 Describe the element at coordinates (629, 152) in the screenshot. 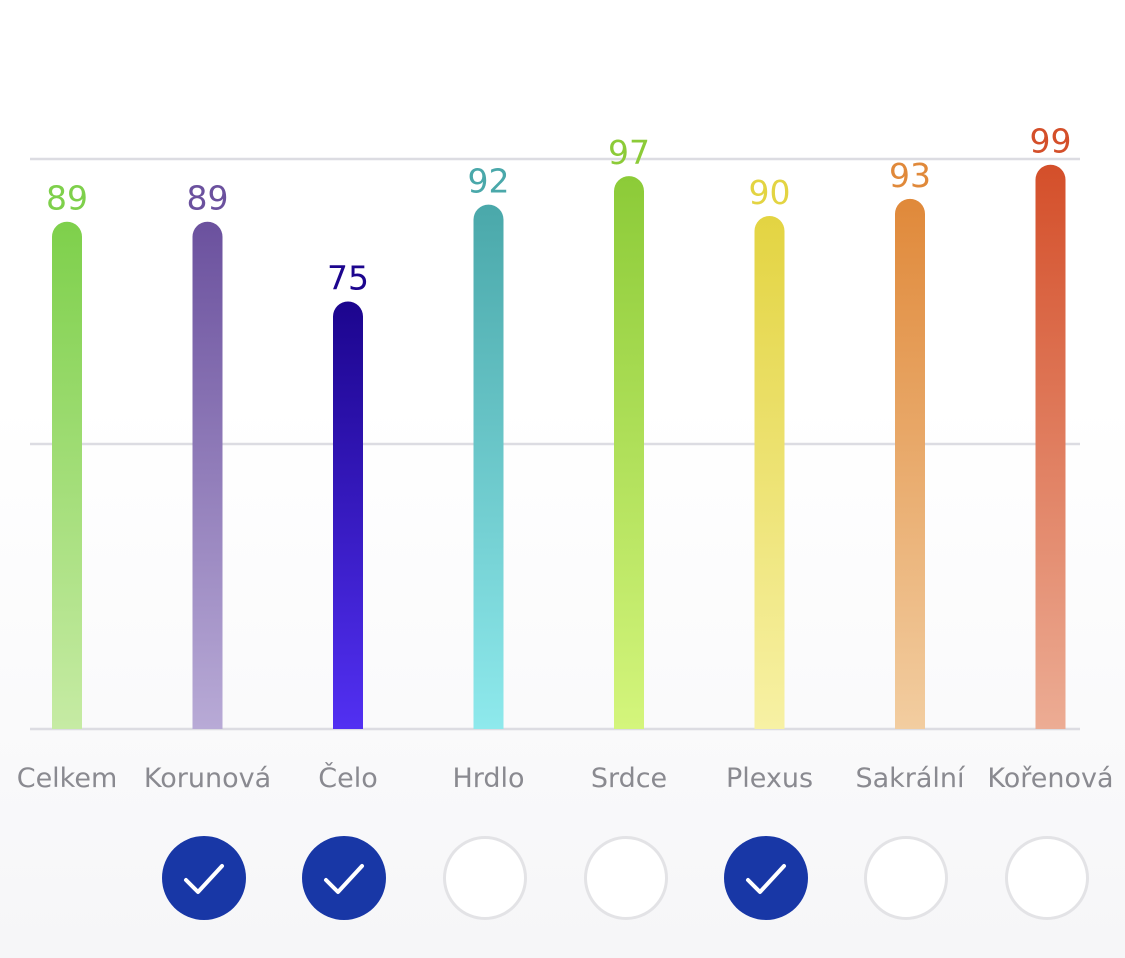

I see `data-label: 97` at that location.